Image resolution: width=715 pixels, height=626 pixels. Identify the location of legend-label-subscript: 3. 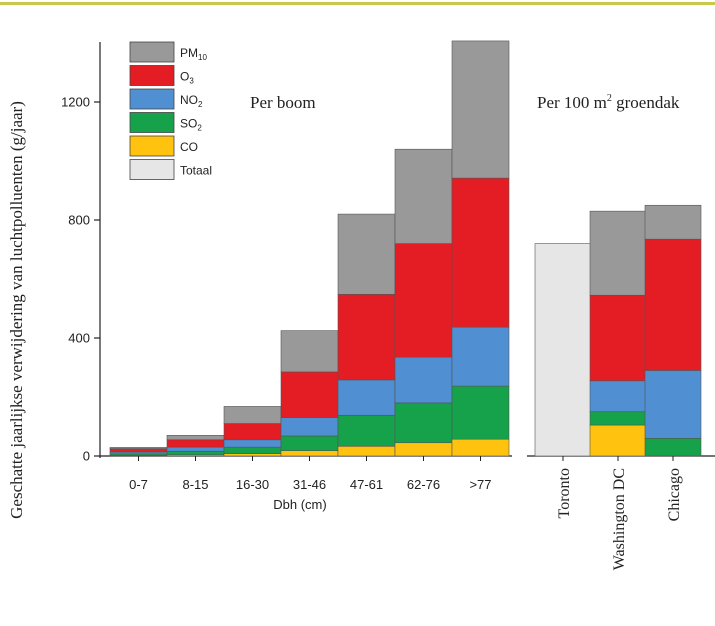
(191, 81).